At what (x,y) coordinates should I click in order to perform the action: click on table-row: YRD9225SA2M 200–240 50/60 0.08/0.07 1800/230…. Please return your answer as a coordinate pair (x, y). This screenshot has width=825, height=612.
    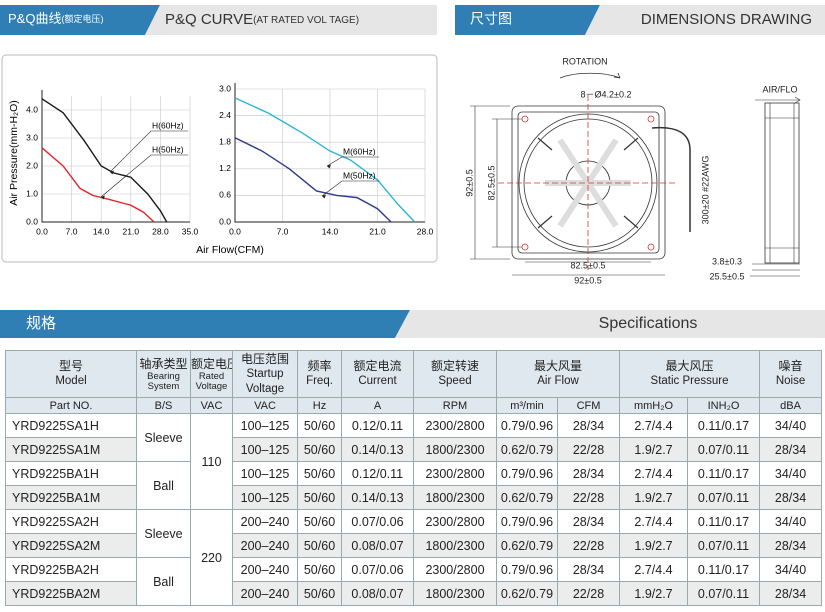
    Looking at the image, I should click on (414, 545).